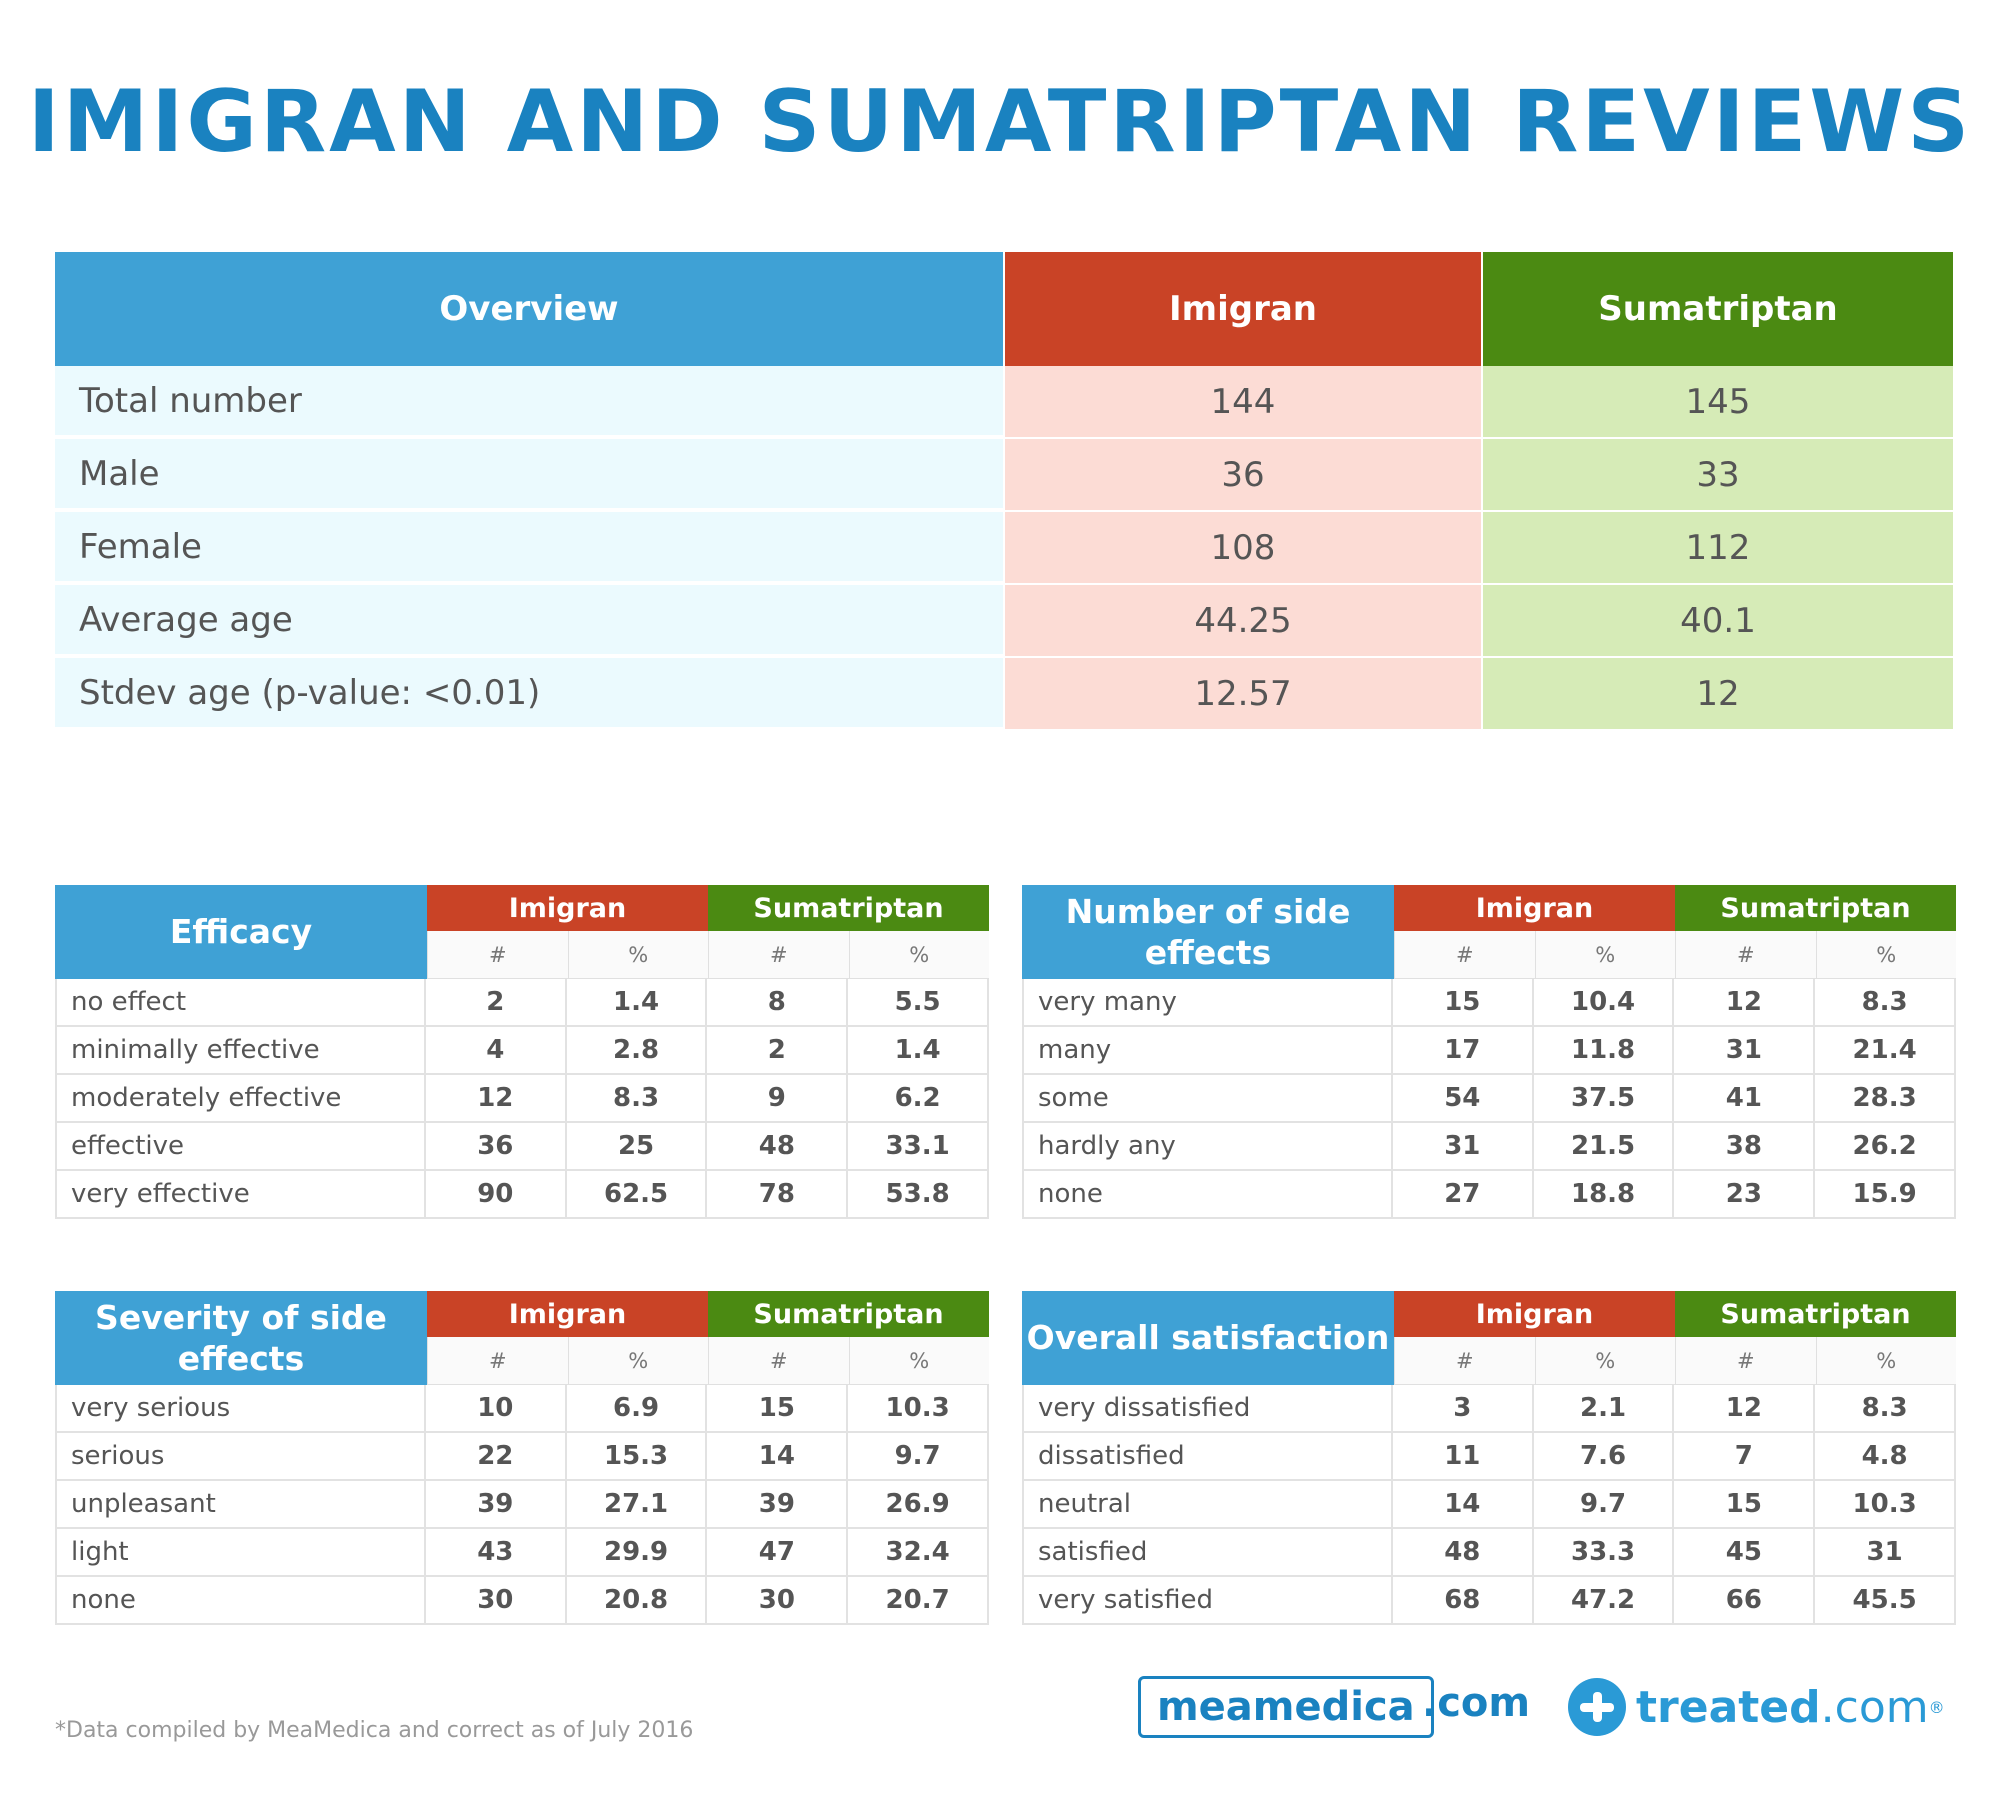 The width and height of the screenshot is (2000, 1802). I want to click on cell-value: 18.8, so click(1602, 1194).